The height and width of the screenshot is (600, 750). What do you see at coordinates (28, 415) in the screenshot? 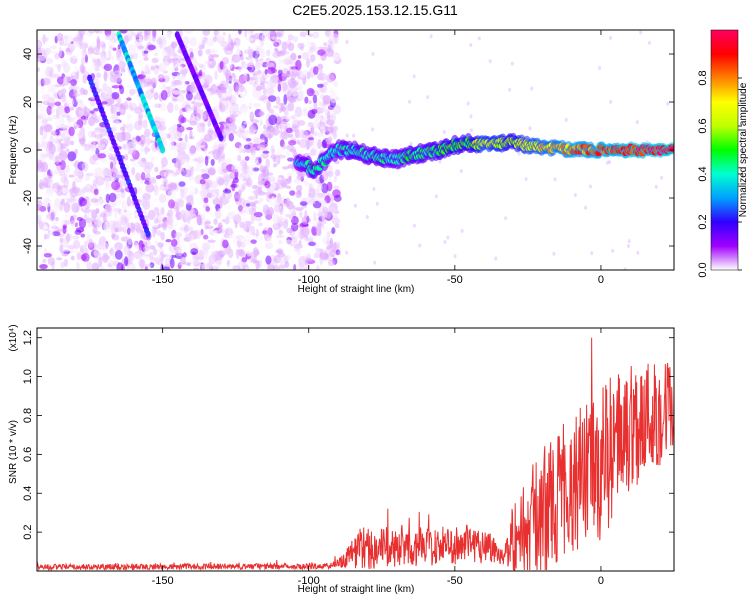
I see `snr-y-tick-label: 0.8` at bounding box center [28, 415].